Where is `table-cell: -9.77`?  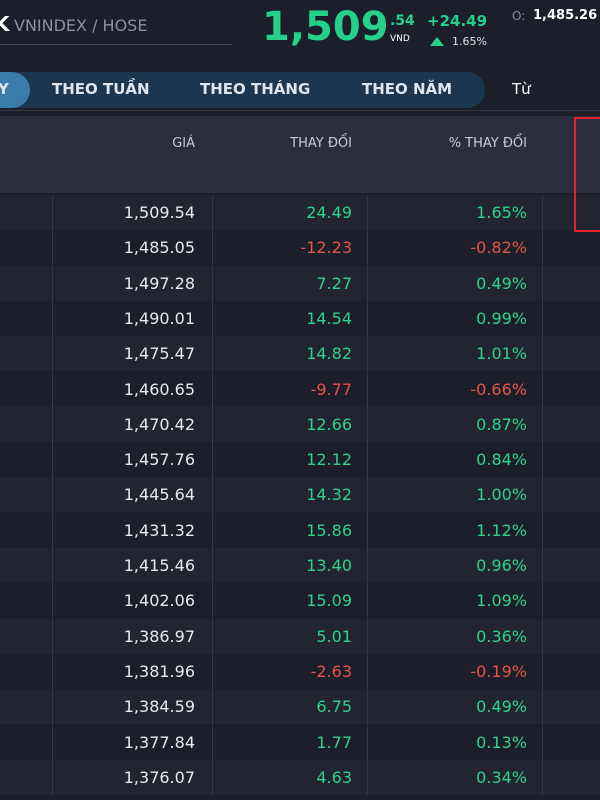
table-cell: -9.77 is located at coordinates (331, 389).